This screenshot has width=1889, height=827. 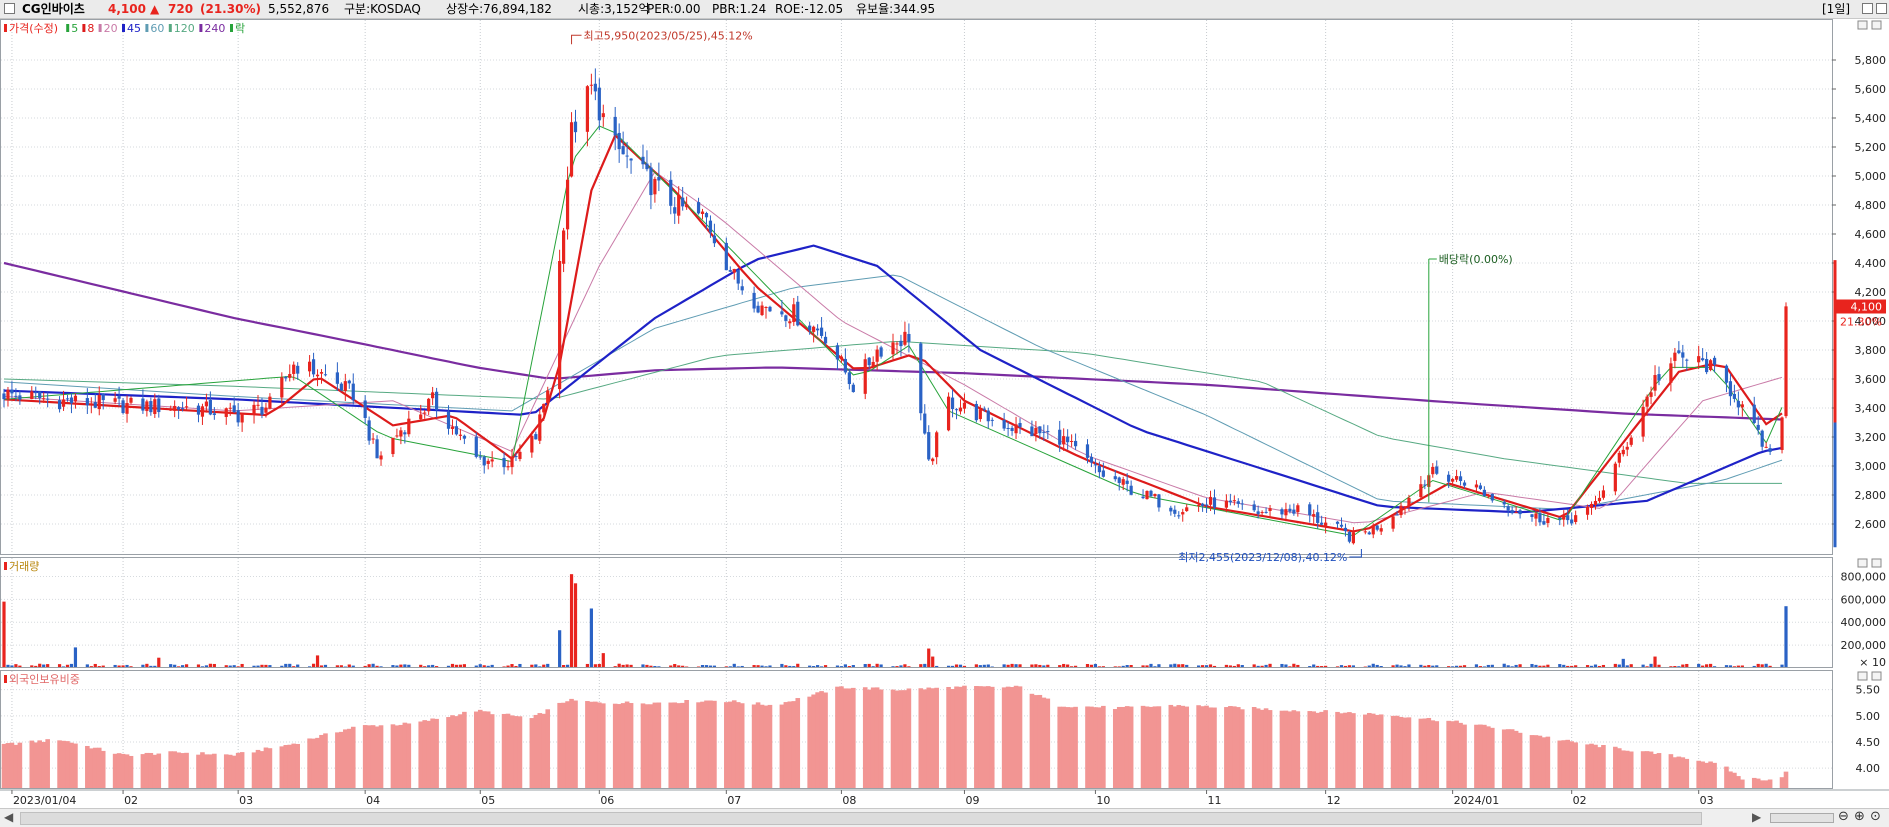 What do you see at coordinates (607, 800) in the screenshot?
I see `x-tick-label: 06` at bounding box center [607, 800].